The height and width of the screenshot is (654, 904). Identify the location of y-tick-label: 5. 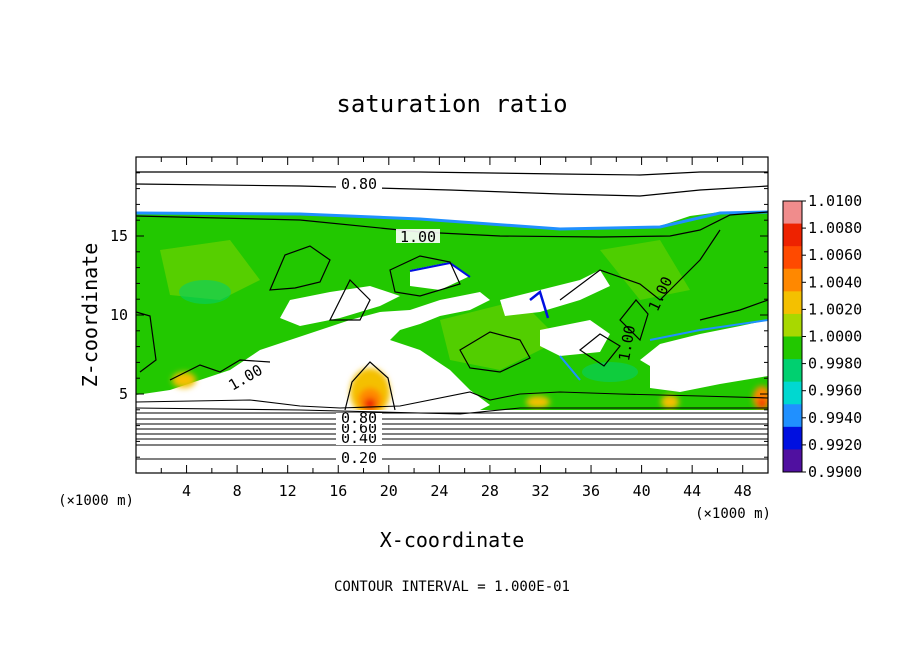
(123, 394).